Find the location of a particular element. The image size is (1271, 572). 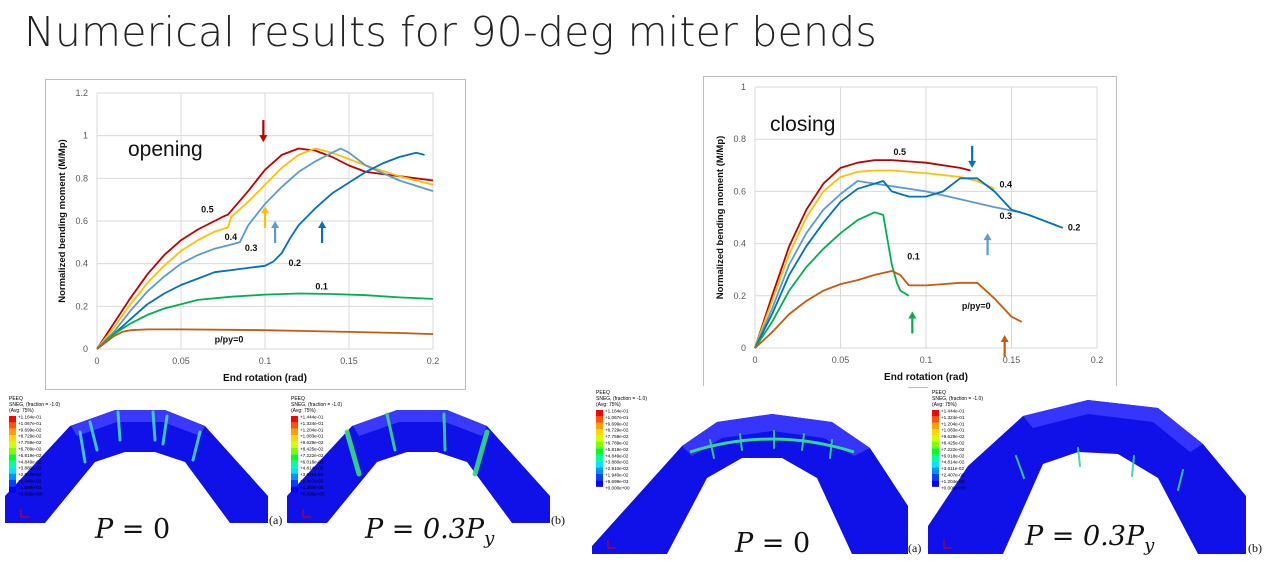

equation-p-zero-right: P = 0 is located at coordinates (773, 543).